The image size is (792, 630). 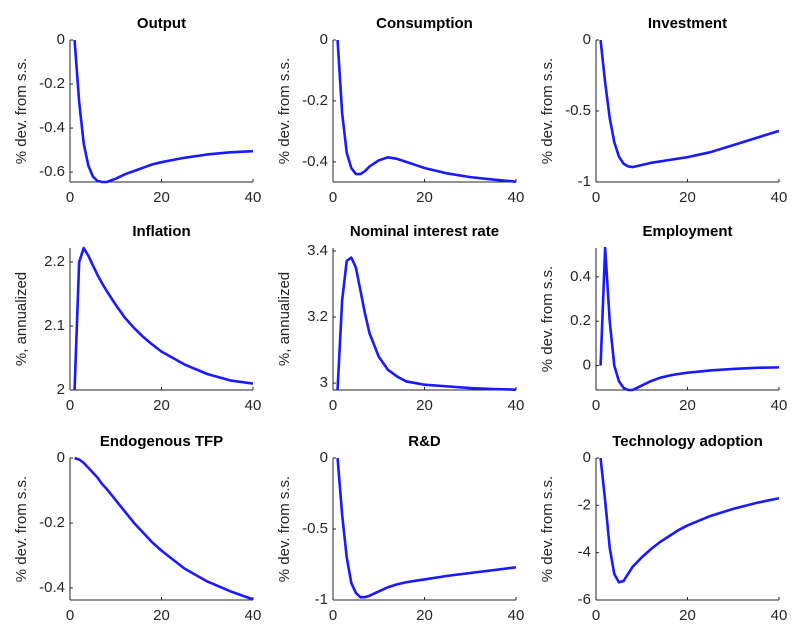 What do you see at coordinates (687, 23) in the screenshot?
I see `subplot-title: Investment` at bounding box center [687, 23].